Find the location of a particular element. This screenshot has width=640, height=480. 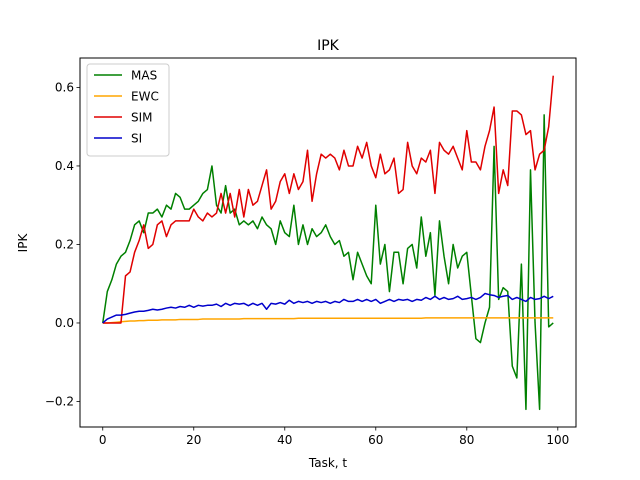

x-tick-label: 40 is located at coordinates (284, 440).